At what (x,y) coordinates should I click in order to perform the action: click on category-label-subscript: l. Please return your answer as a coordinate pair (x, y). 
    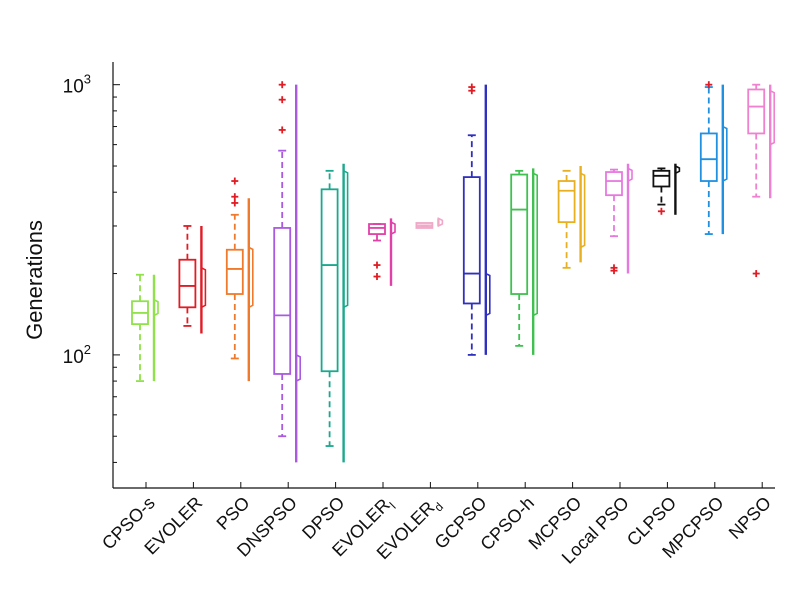
    Looking at the image, I should click on (393, 506).